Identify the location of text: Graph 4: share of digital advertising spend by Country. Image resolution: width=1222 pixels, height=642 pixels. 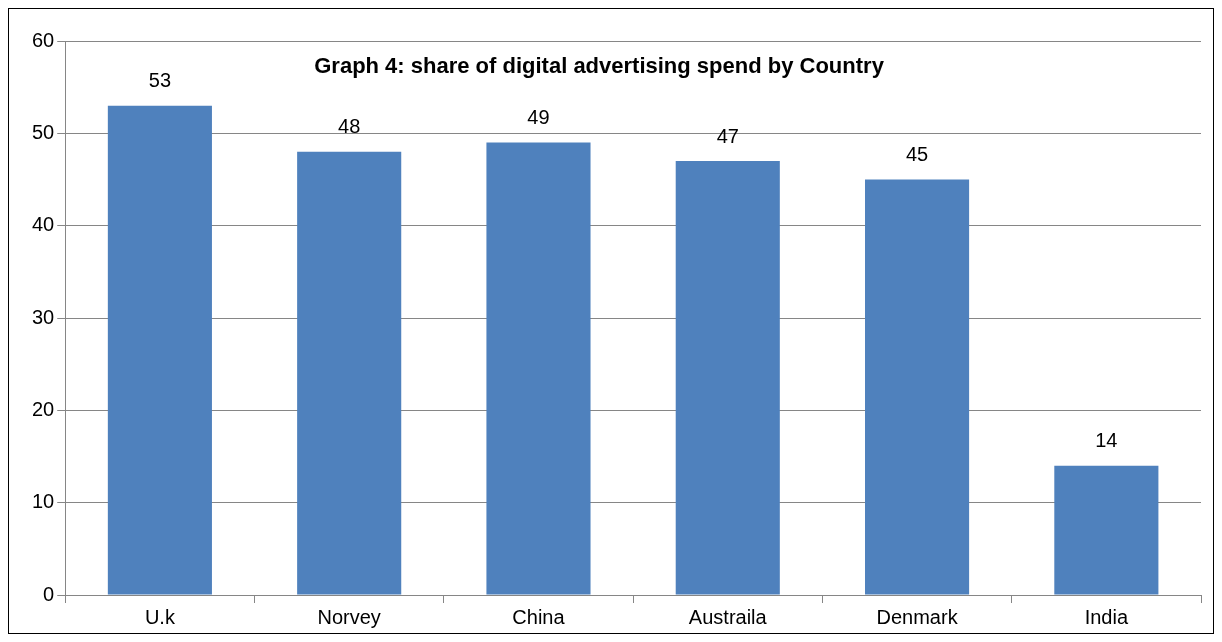
(599, 66).